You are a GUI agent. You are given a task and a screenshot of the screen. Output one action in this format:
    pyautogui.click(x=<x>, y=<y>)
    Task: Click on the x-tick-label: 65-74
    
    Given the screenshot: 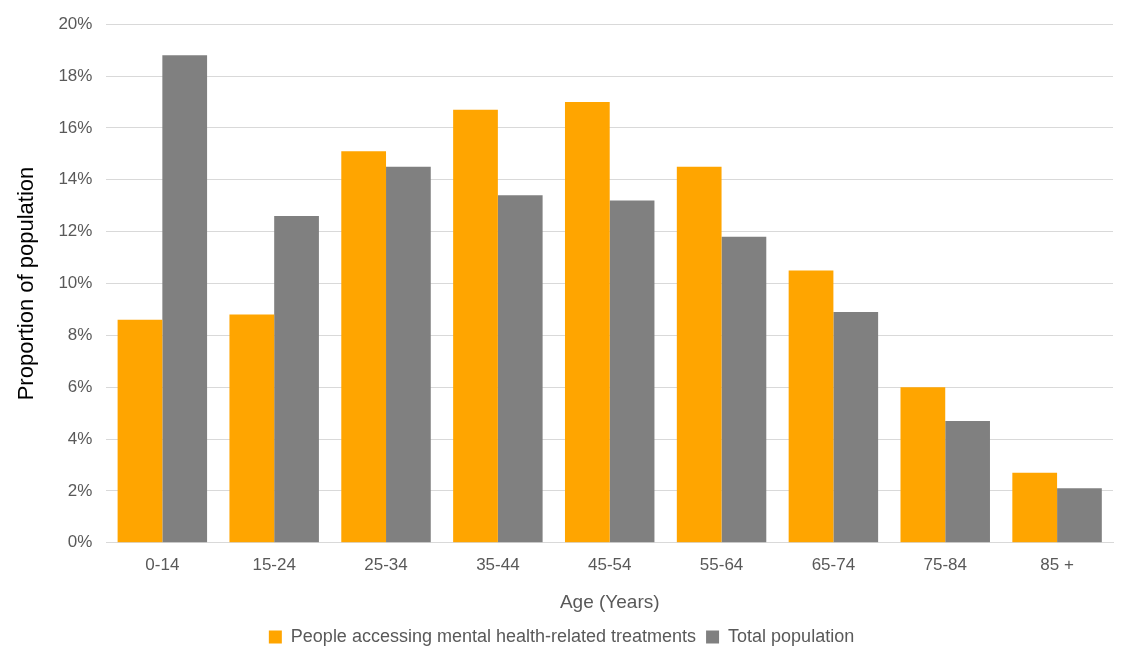 What is the action you would take?
    pyautogui.click(x=833, y=564)
    